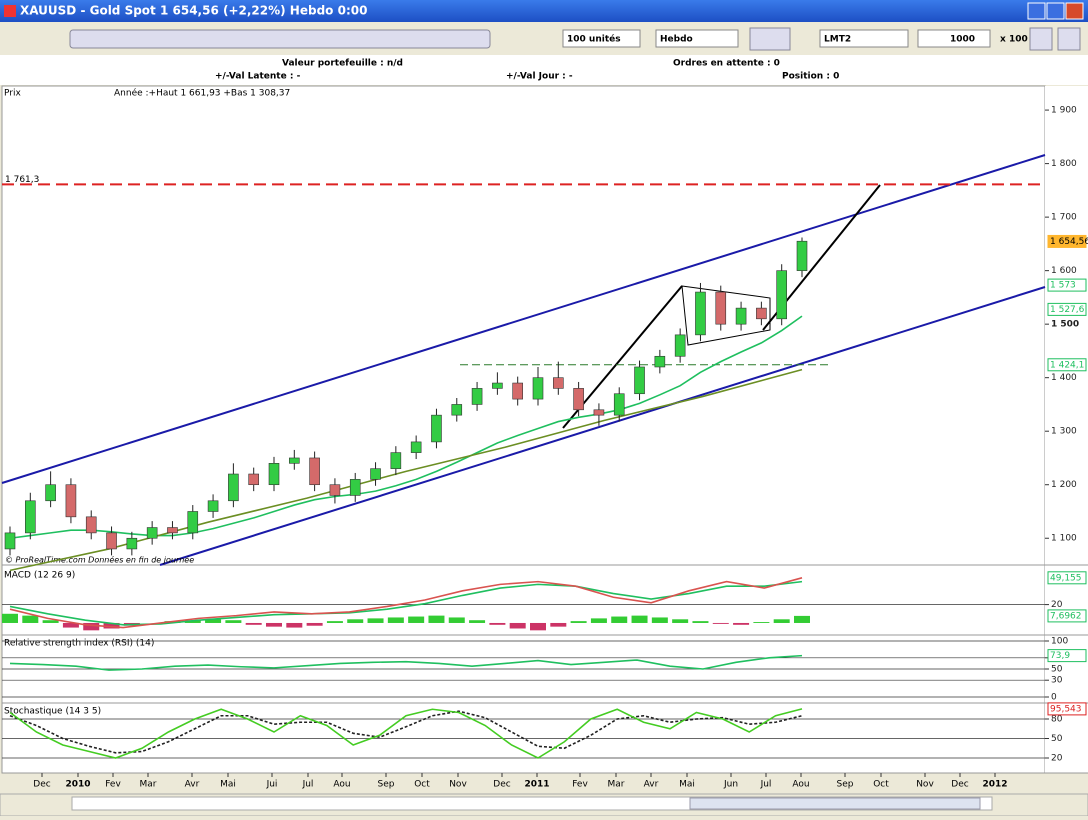 The width and height of the screenshot is (1088, 820). Describe the element at coordinates (544, 70) in the screenshot. I see `info-bar` at that location.